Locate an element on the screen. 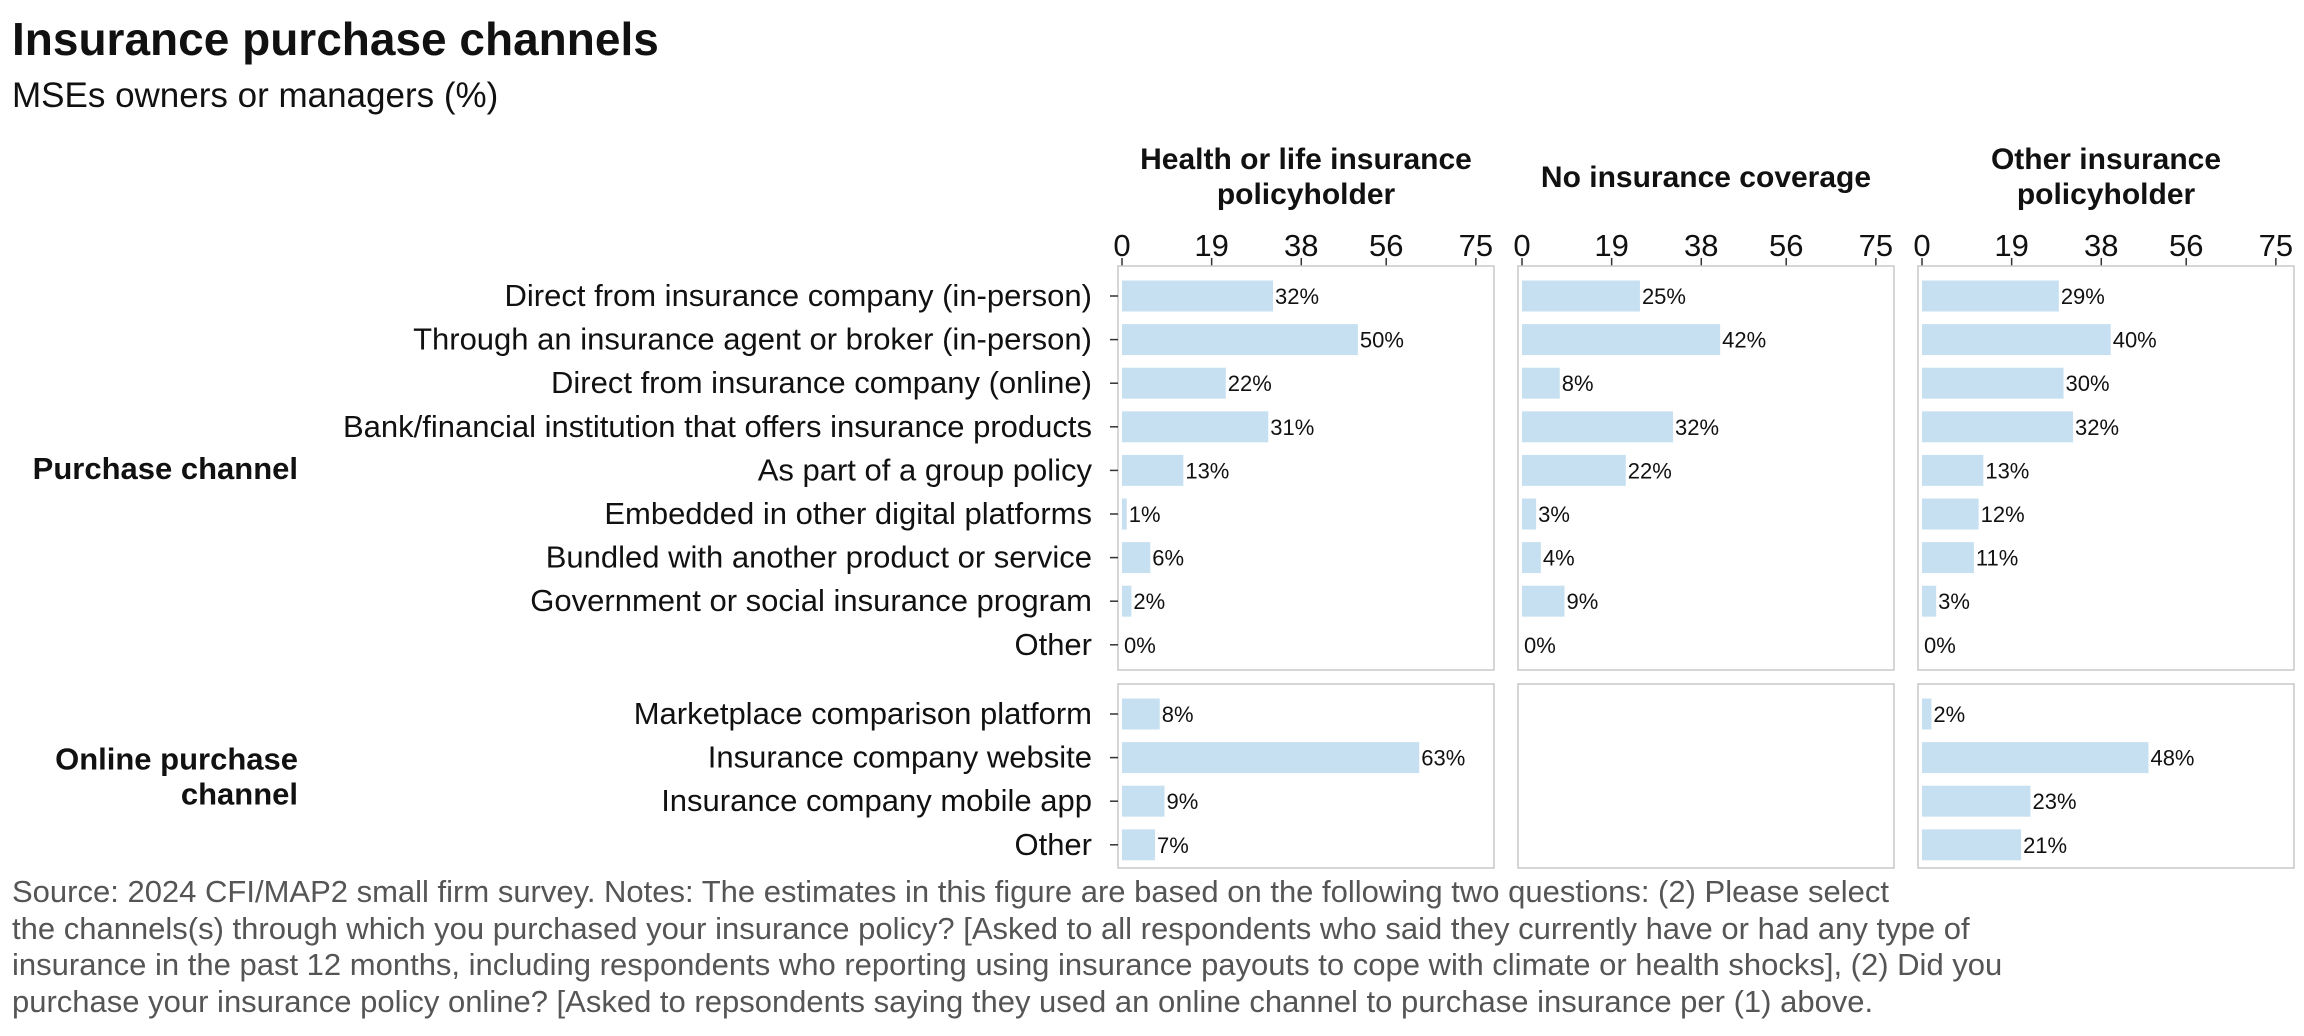 This screenshot has height=1036, width=2304. data-label: 50% is located at coordinates (1382, 340).